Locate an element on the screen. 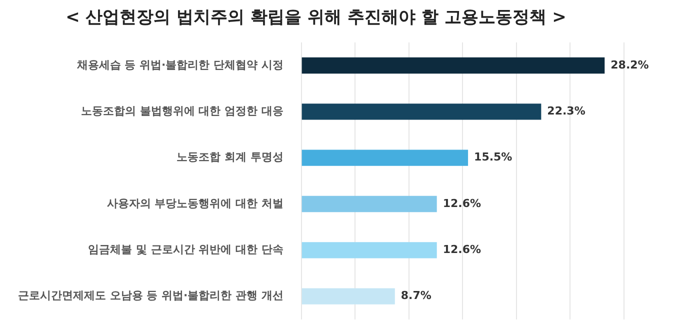 Image resolution: width=680 pixels, height=336 pixels. y-tick-label: 채용세습 등 위법·불합리한 단체협약 시정 is located at coordinates (180, 65).